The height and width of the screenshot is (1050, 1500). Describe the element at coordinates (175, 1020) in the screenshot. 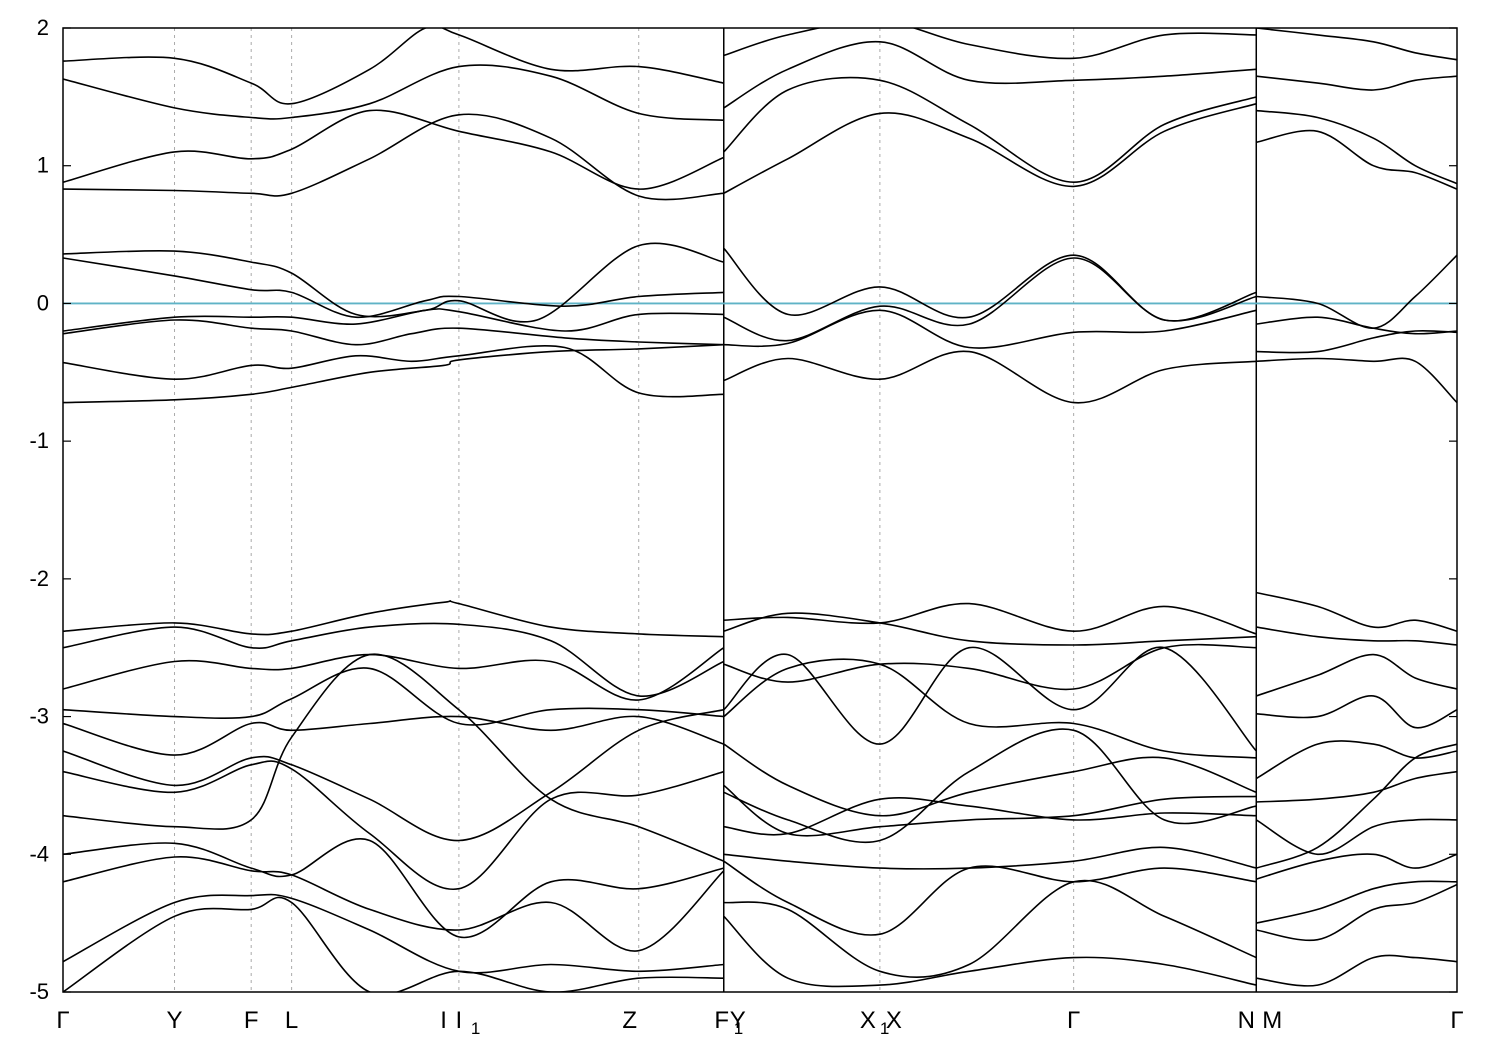

I see `kpoint-label-1: Y` at that location.